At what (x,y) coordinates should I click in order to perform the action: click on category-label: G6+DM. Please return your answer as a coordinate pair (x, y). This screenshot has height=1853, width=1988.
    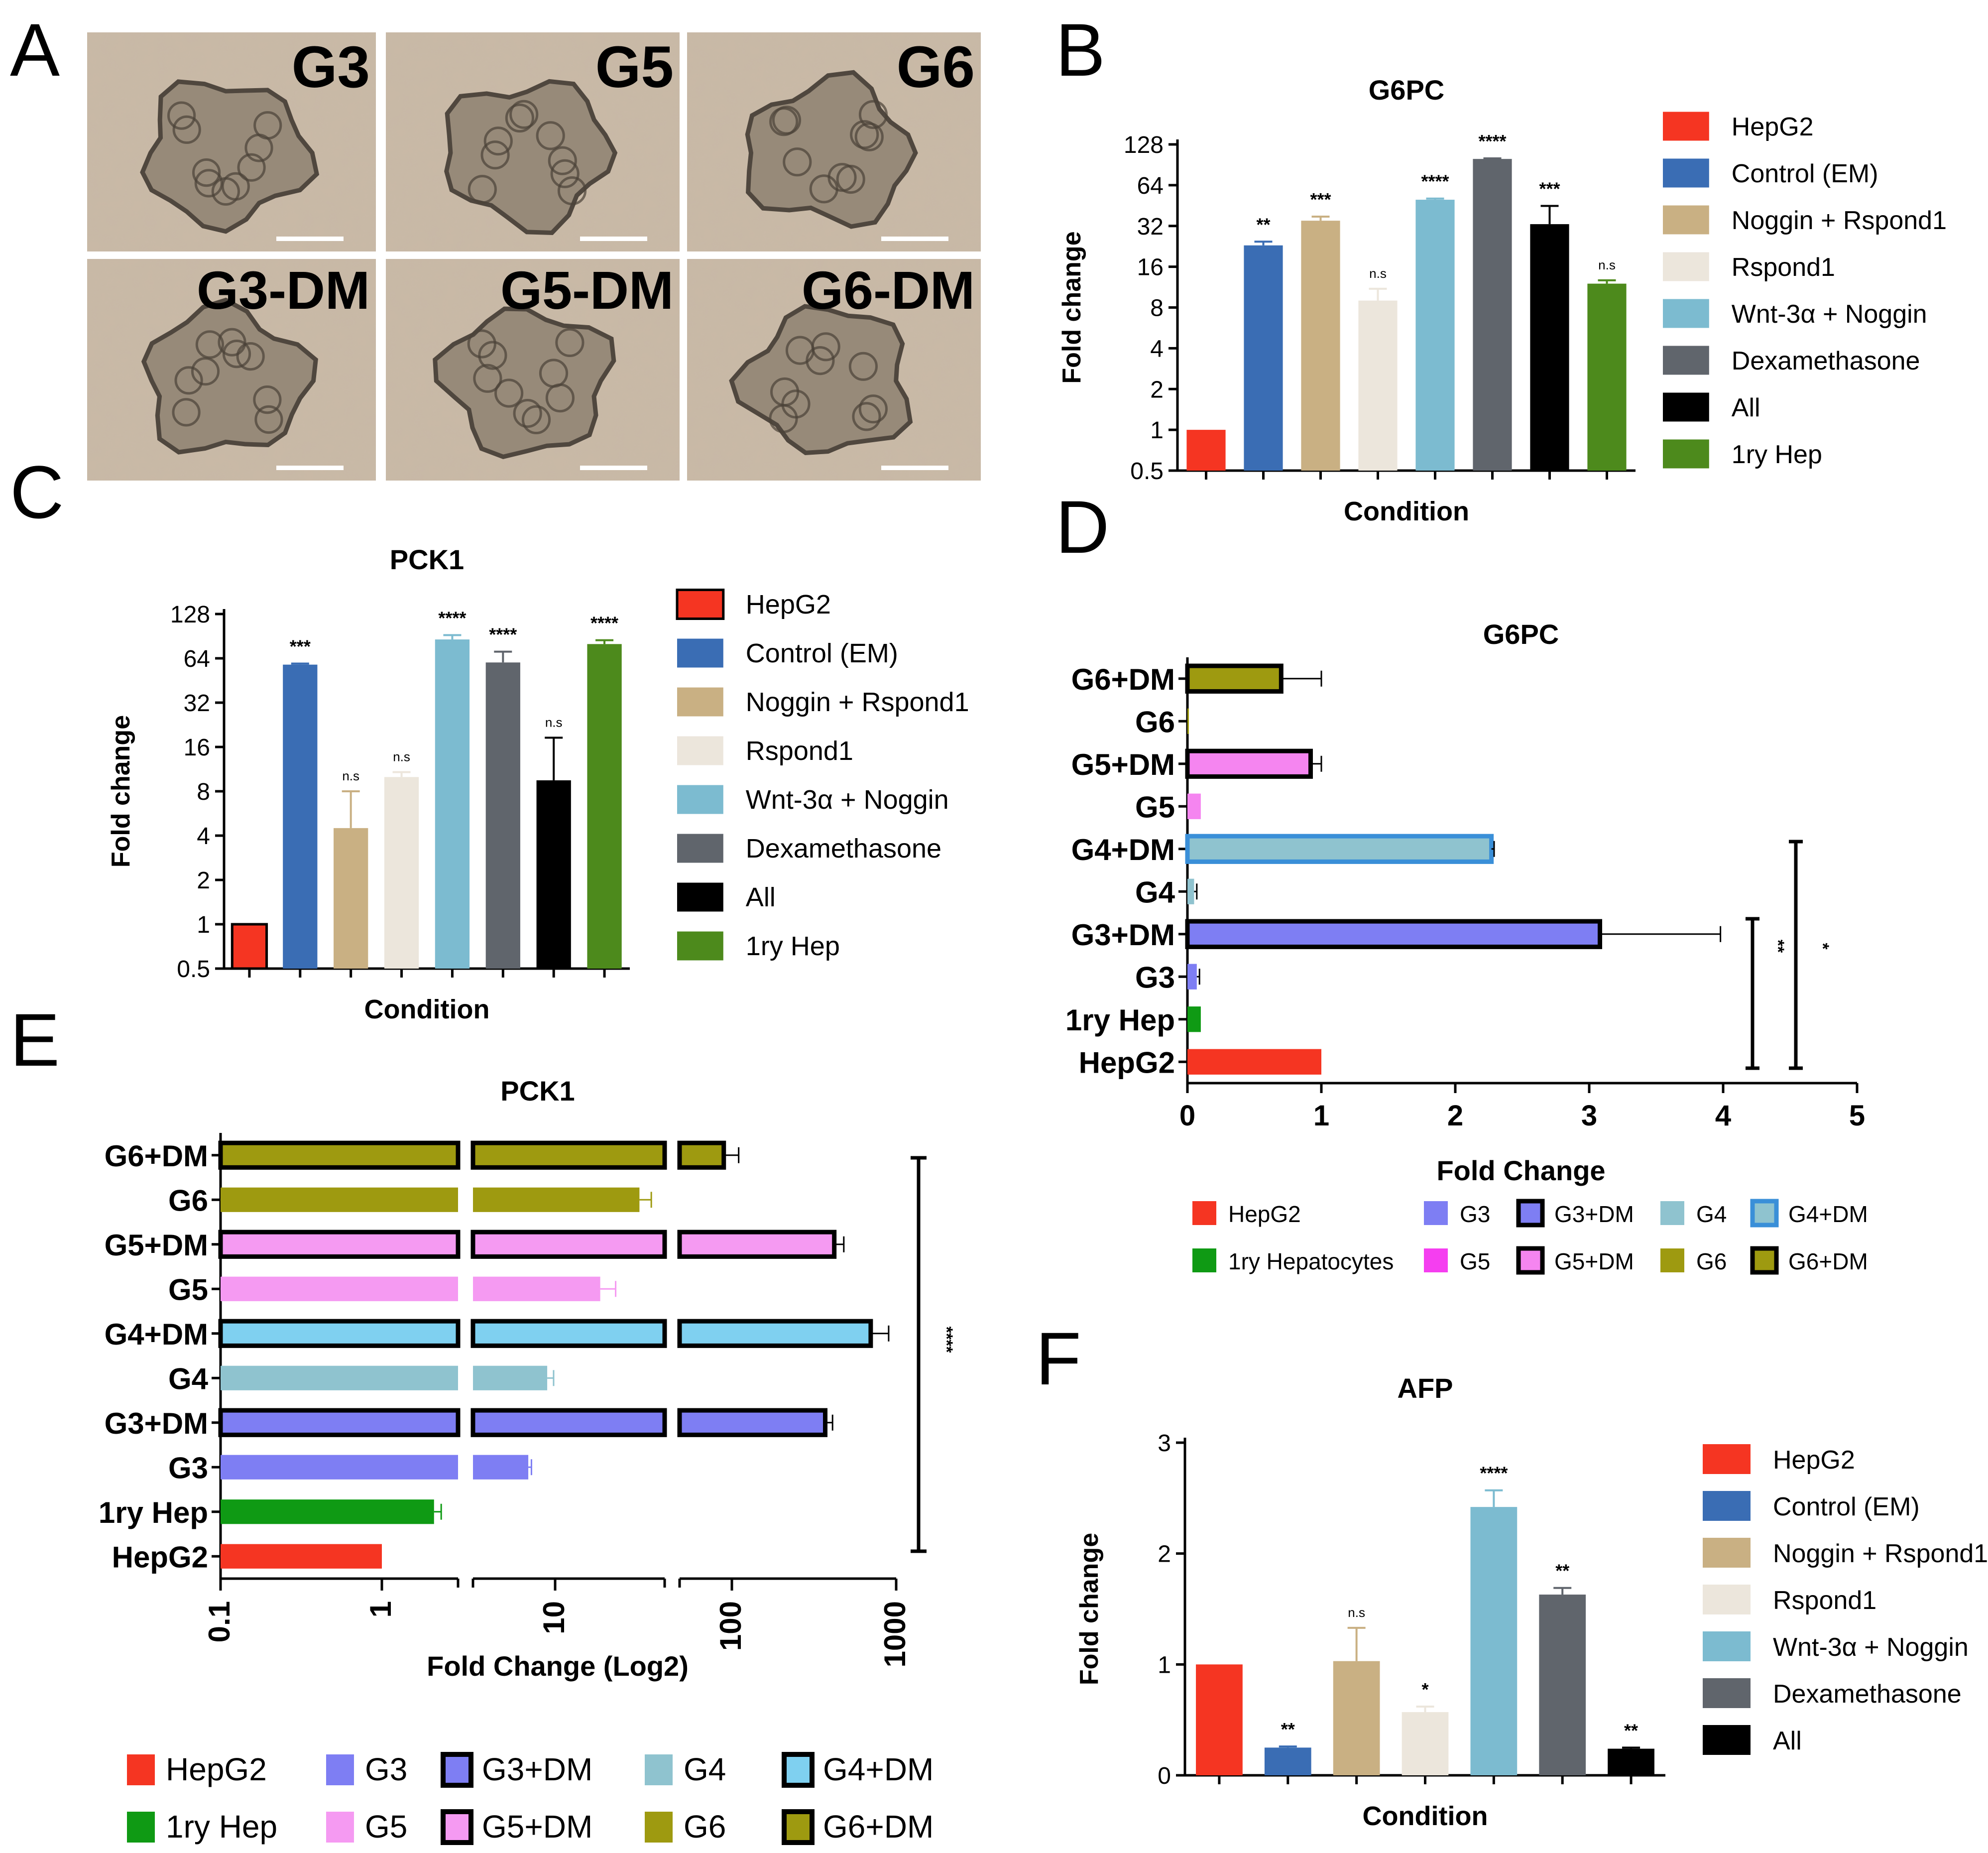
    Looking at the image, I should click on (1123, 679).